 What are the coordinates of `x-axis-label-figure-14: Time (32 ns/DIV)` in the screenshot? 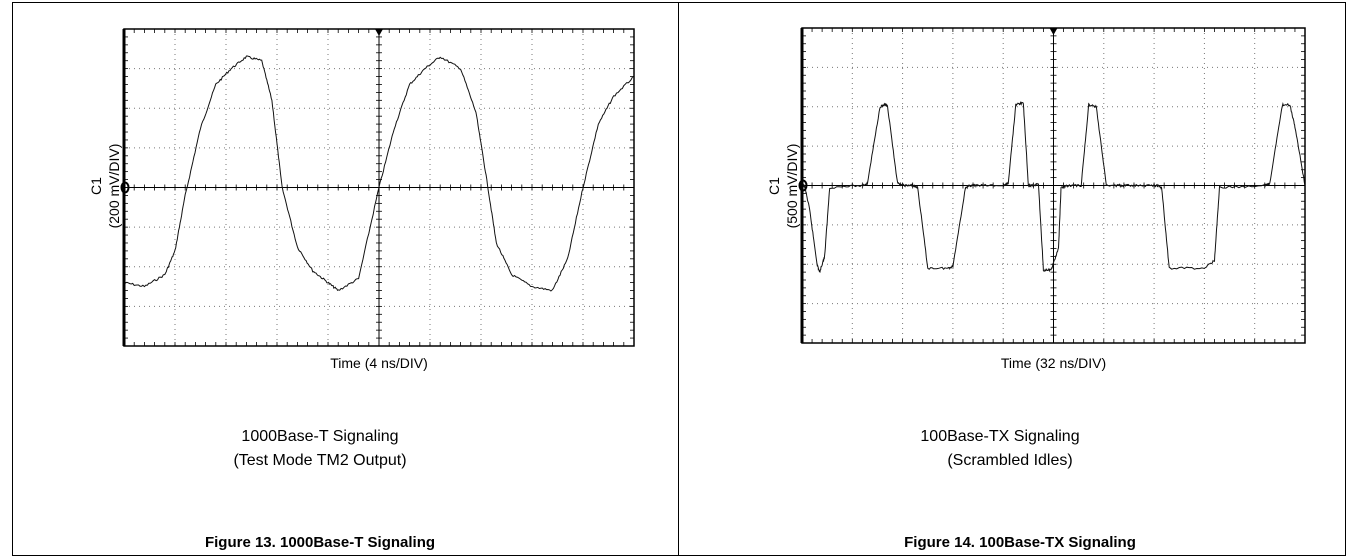 It's located at (1053, 363).